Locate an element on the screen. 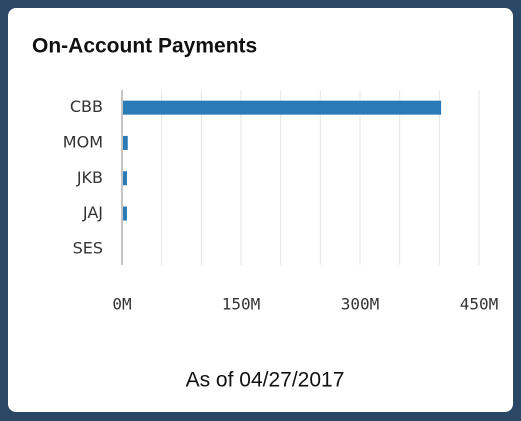 This screenshot has width=521, height=421. x-tick-label: 300M is located at coordinates (360, 304).